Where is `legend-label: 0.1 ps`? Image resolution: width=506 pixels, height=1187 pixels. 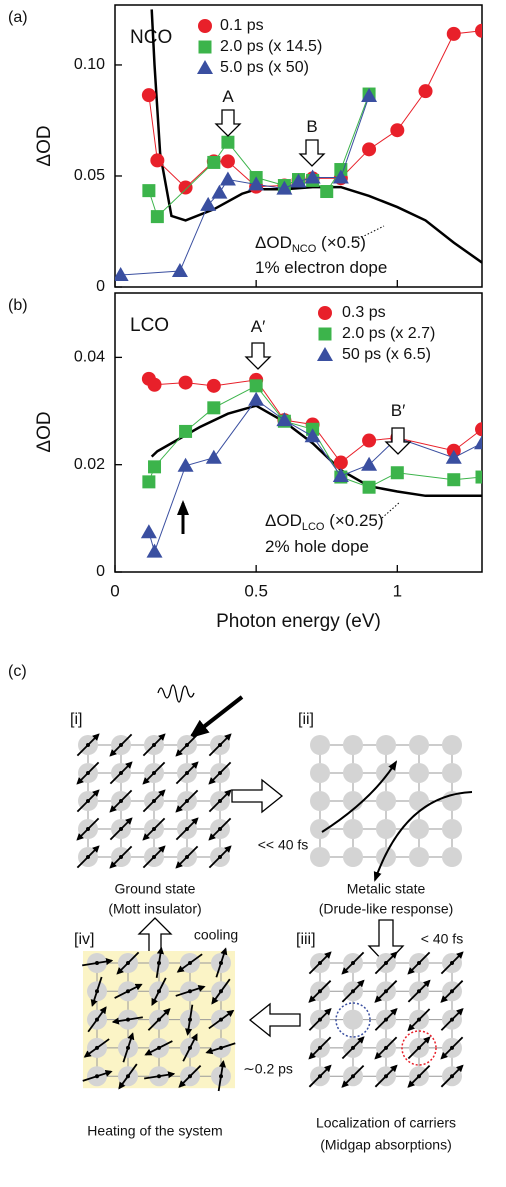
legend-label: 0.1 ps is located at coordinates (242, 25).